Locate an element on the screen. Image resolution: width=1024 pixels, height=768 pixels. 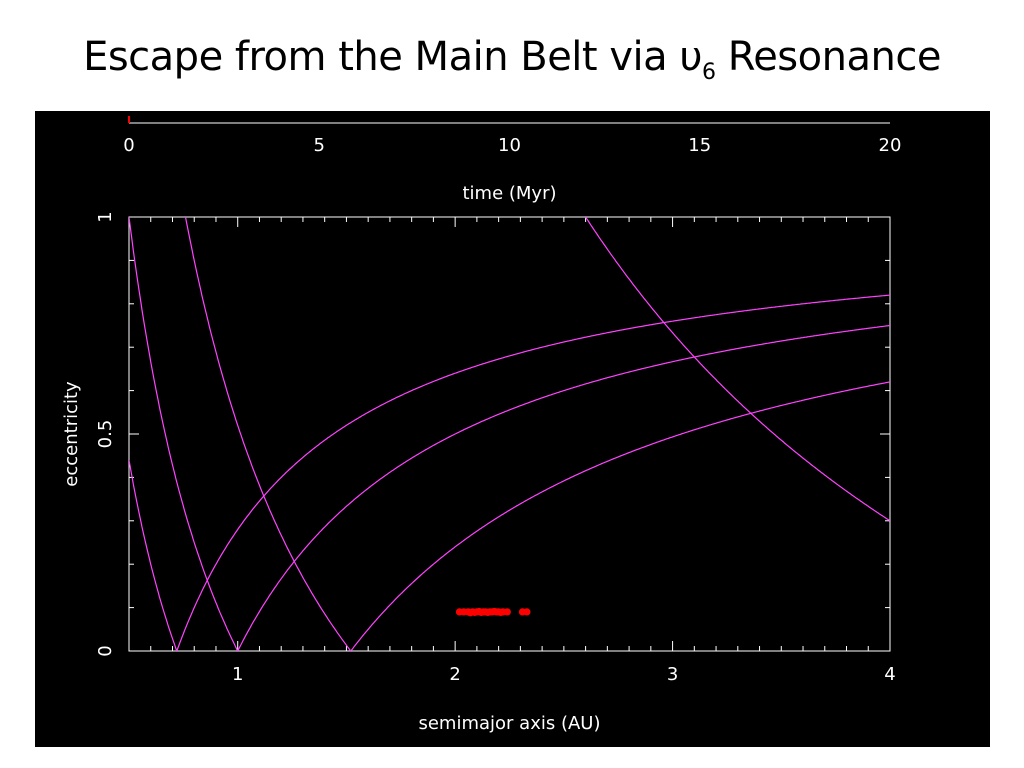
title-subscript: 6 is located at coordinates (708, 72).